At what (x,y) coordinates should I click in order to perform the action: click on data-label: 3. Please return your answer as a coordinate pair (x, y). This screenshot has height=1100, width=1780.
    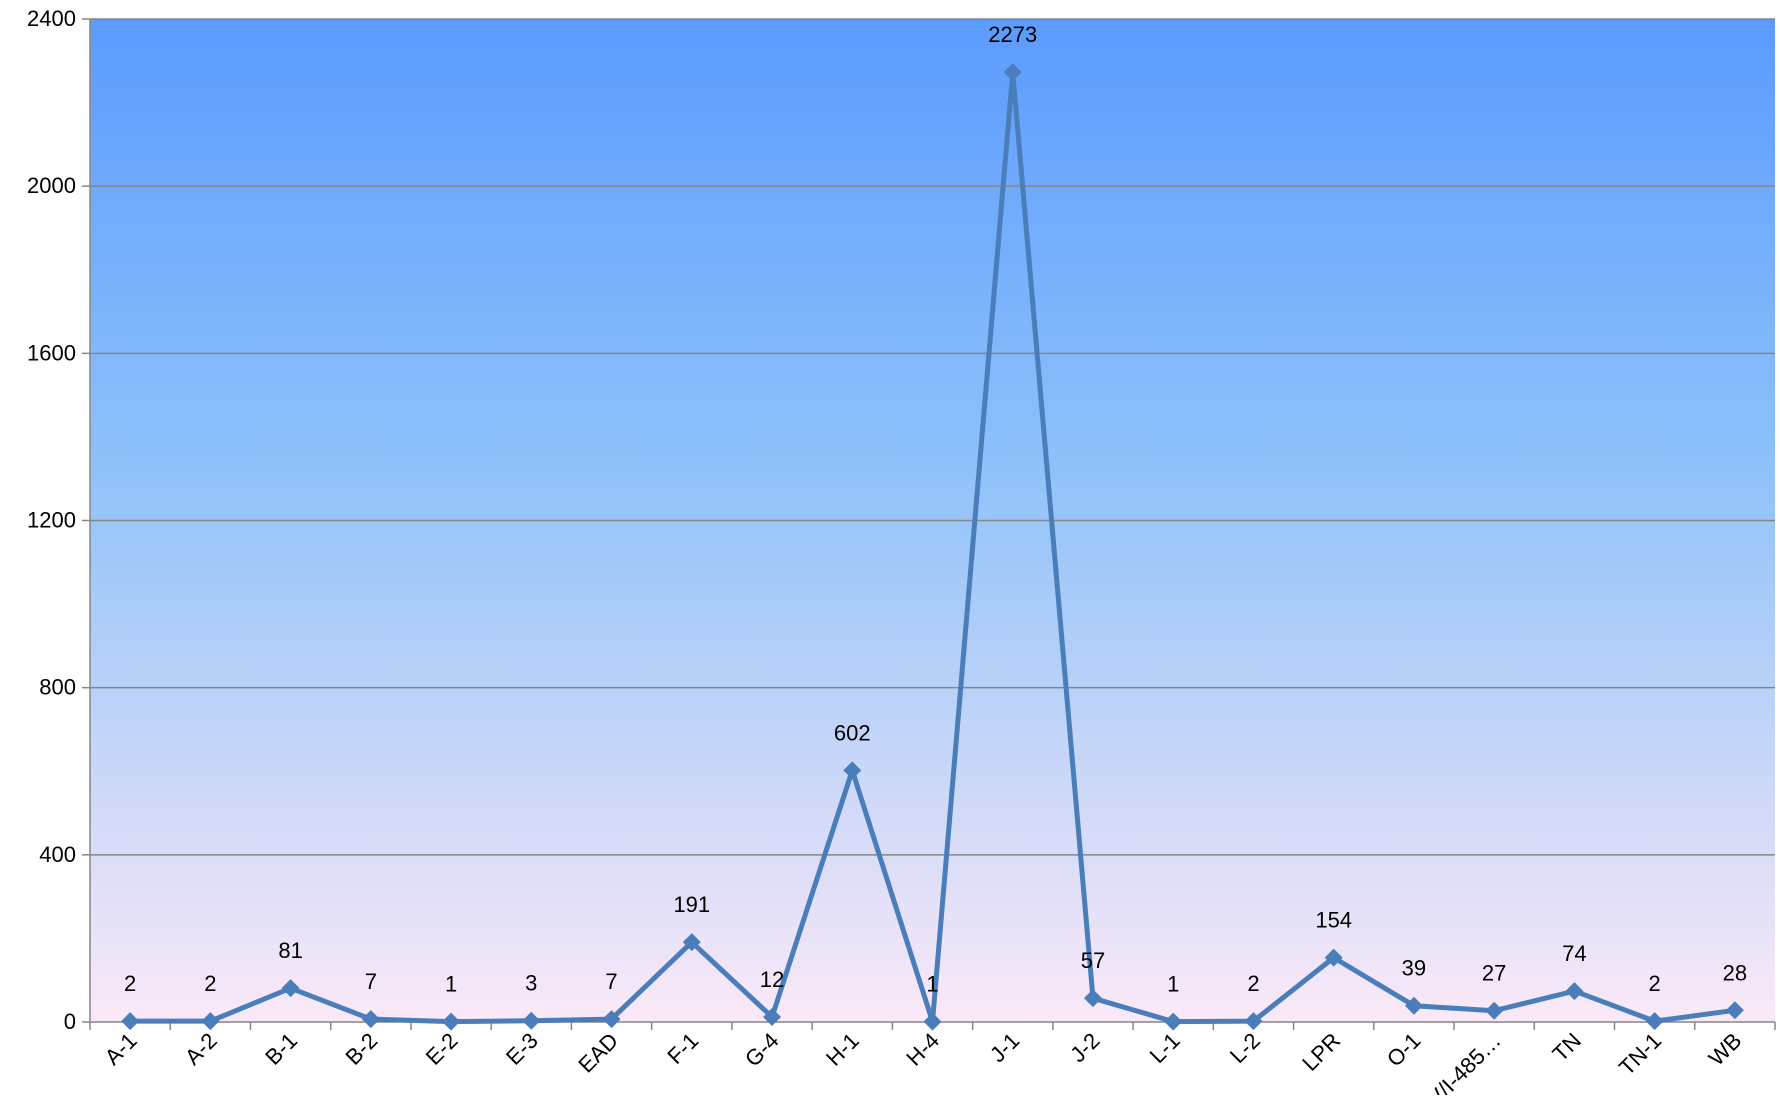
    Looking at the image, I should click on (531, 983).